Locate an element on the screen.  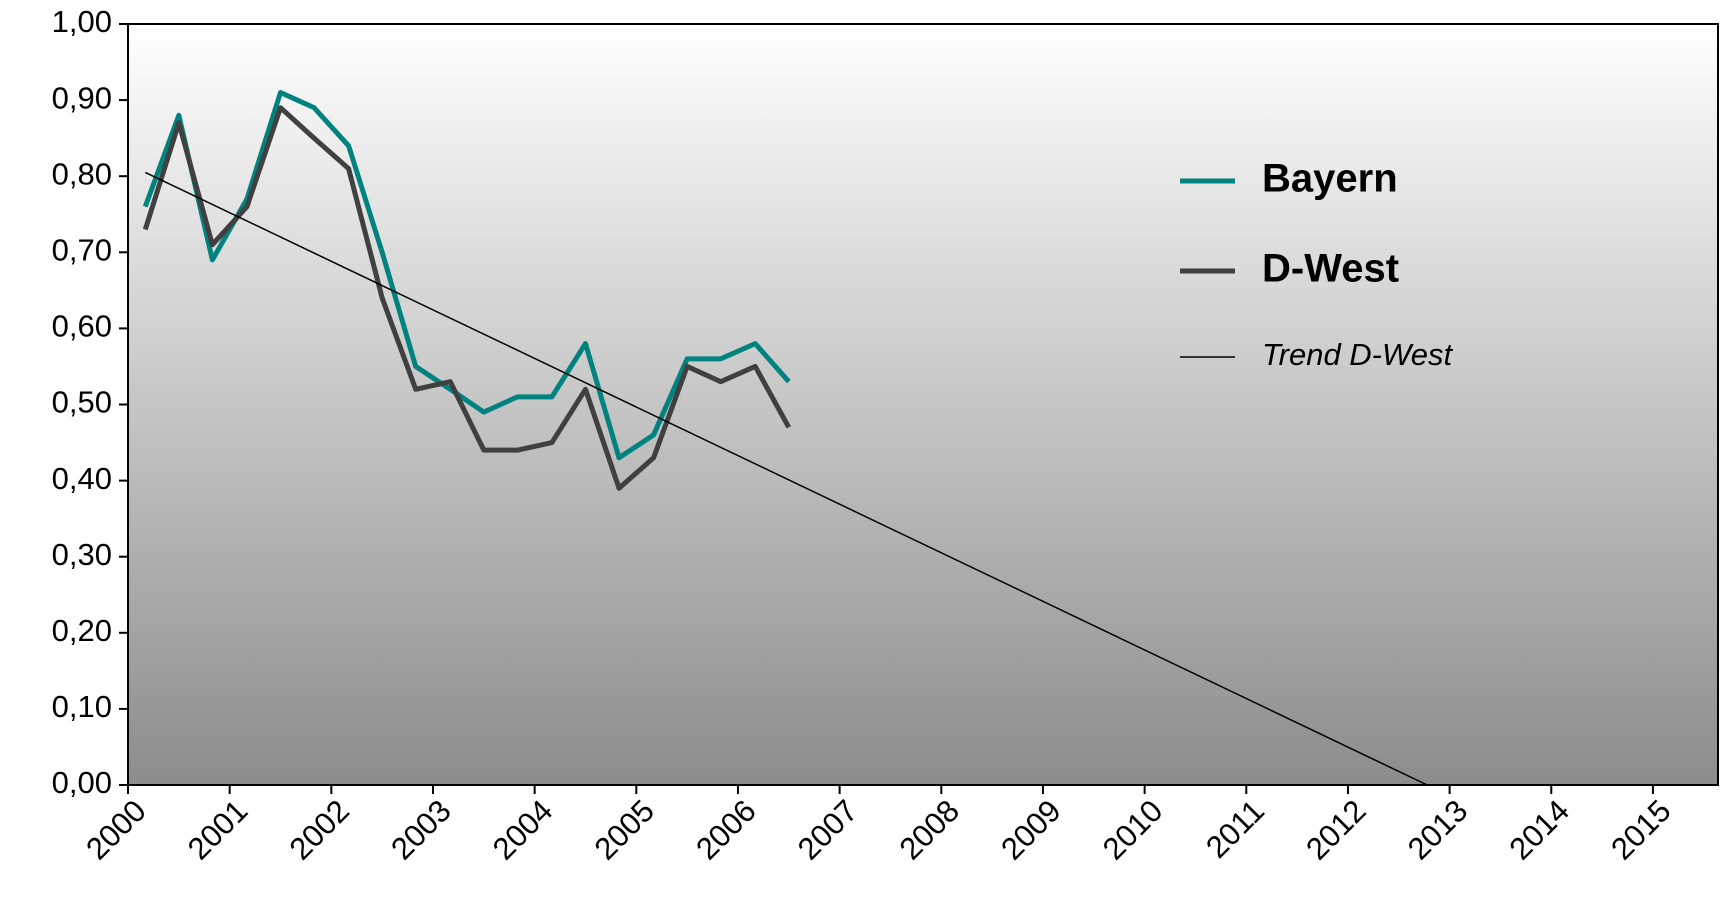
y-tick-label: 0,40 is located at coordinates (82, 478).